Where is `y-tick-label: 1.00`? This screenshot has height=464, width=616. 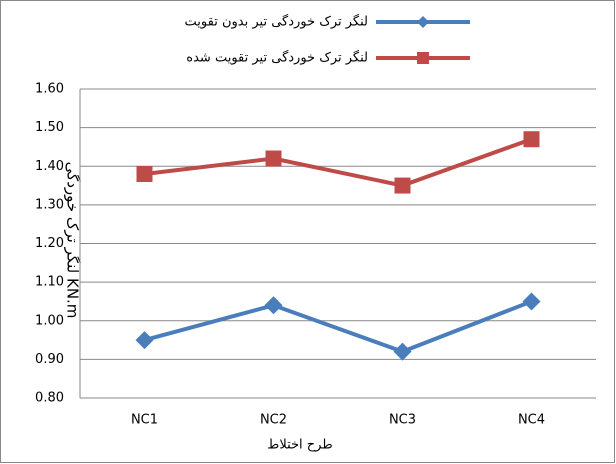
y-tick-label: 1.00 is located at coordinates (49, 320).